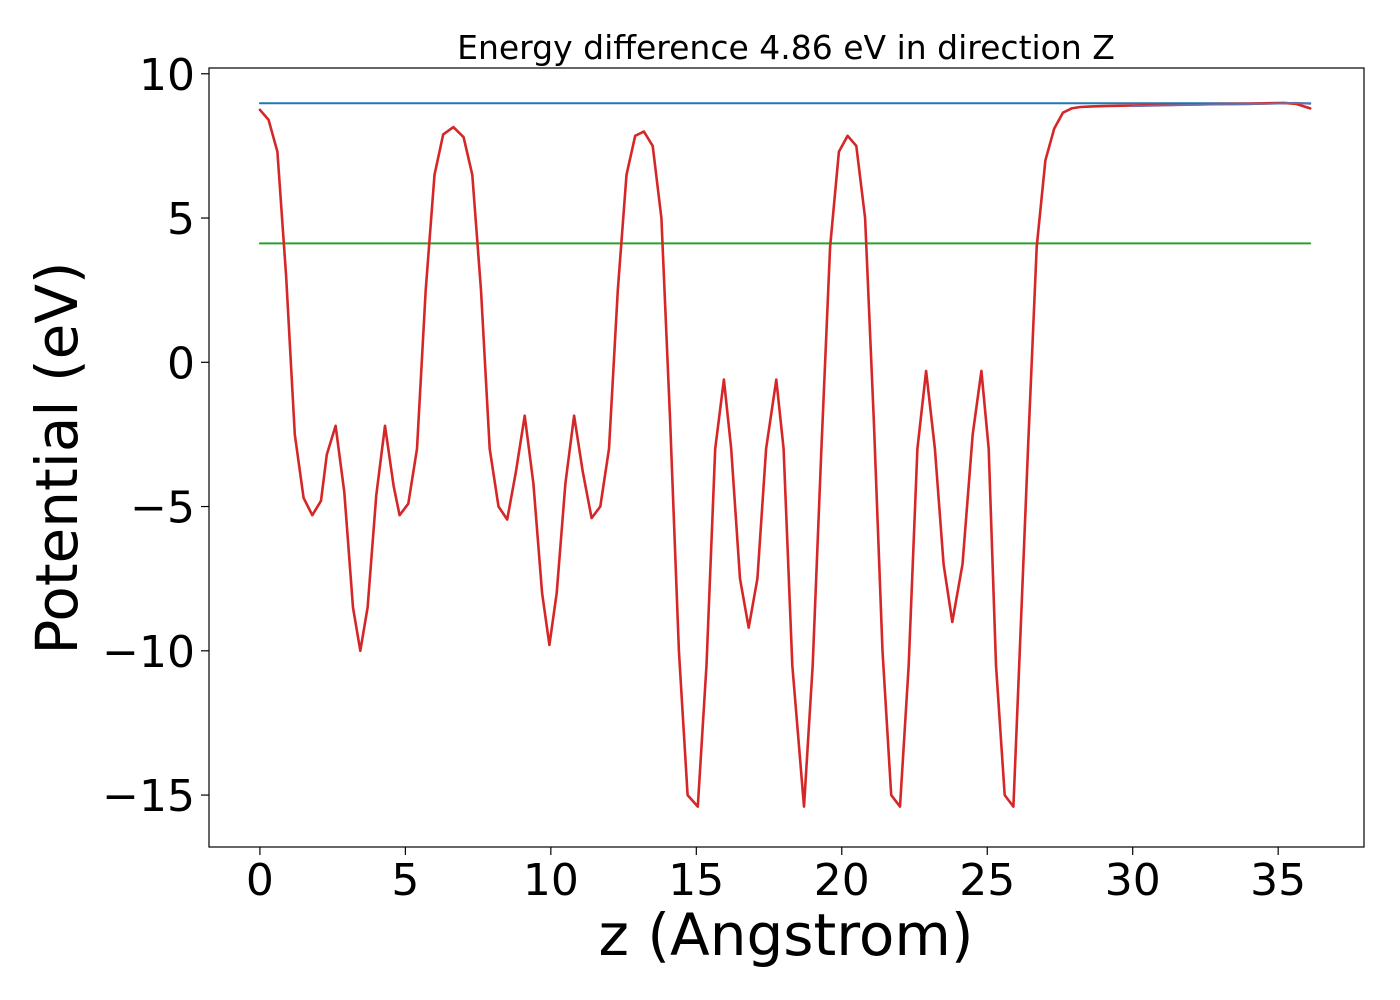 Image resolution: width=1400 pixels, height=1000 pixels. What do you see at coordinates (551, 880) in the screenshot?
I see `x-tick-label: 10` at bounding box center [551, 880].